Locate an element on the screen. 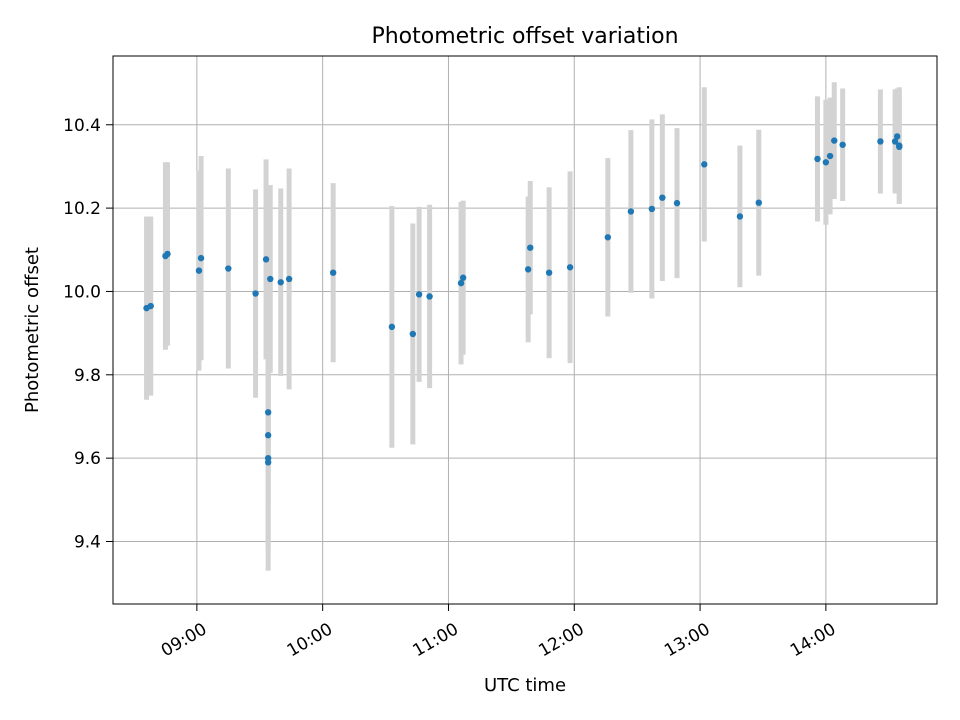 The width and height of the screenshot is (960, 720). x-axis-label: UTC time is located at coordinates (525, 685).